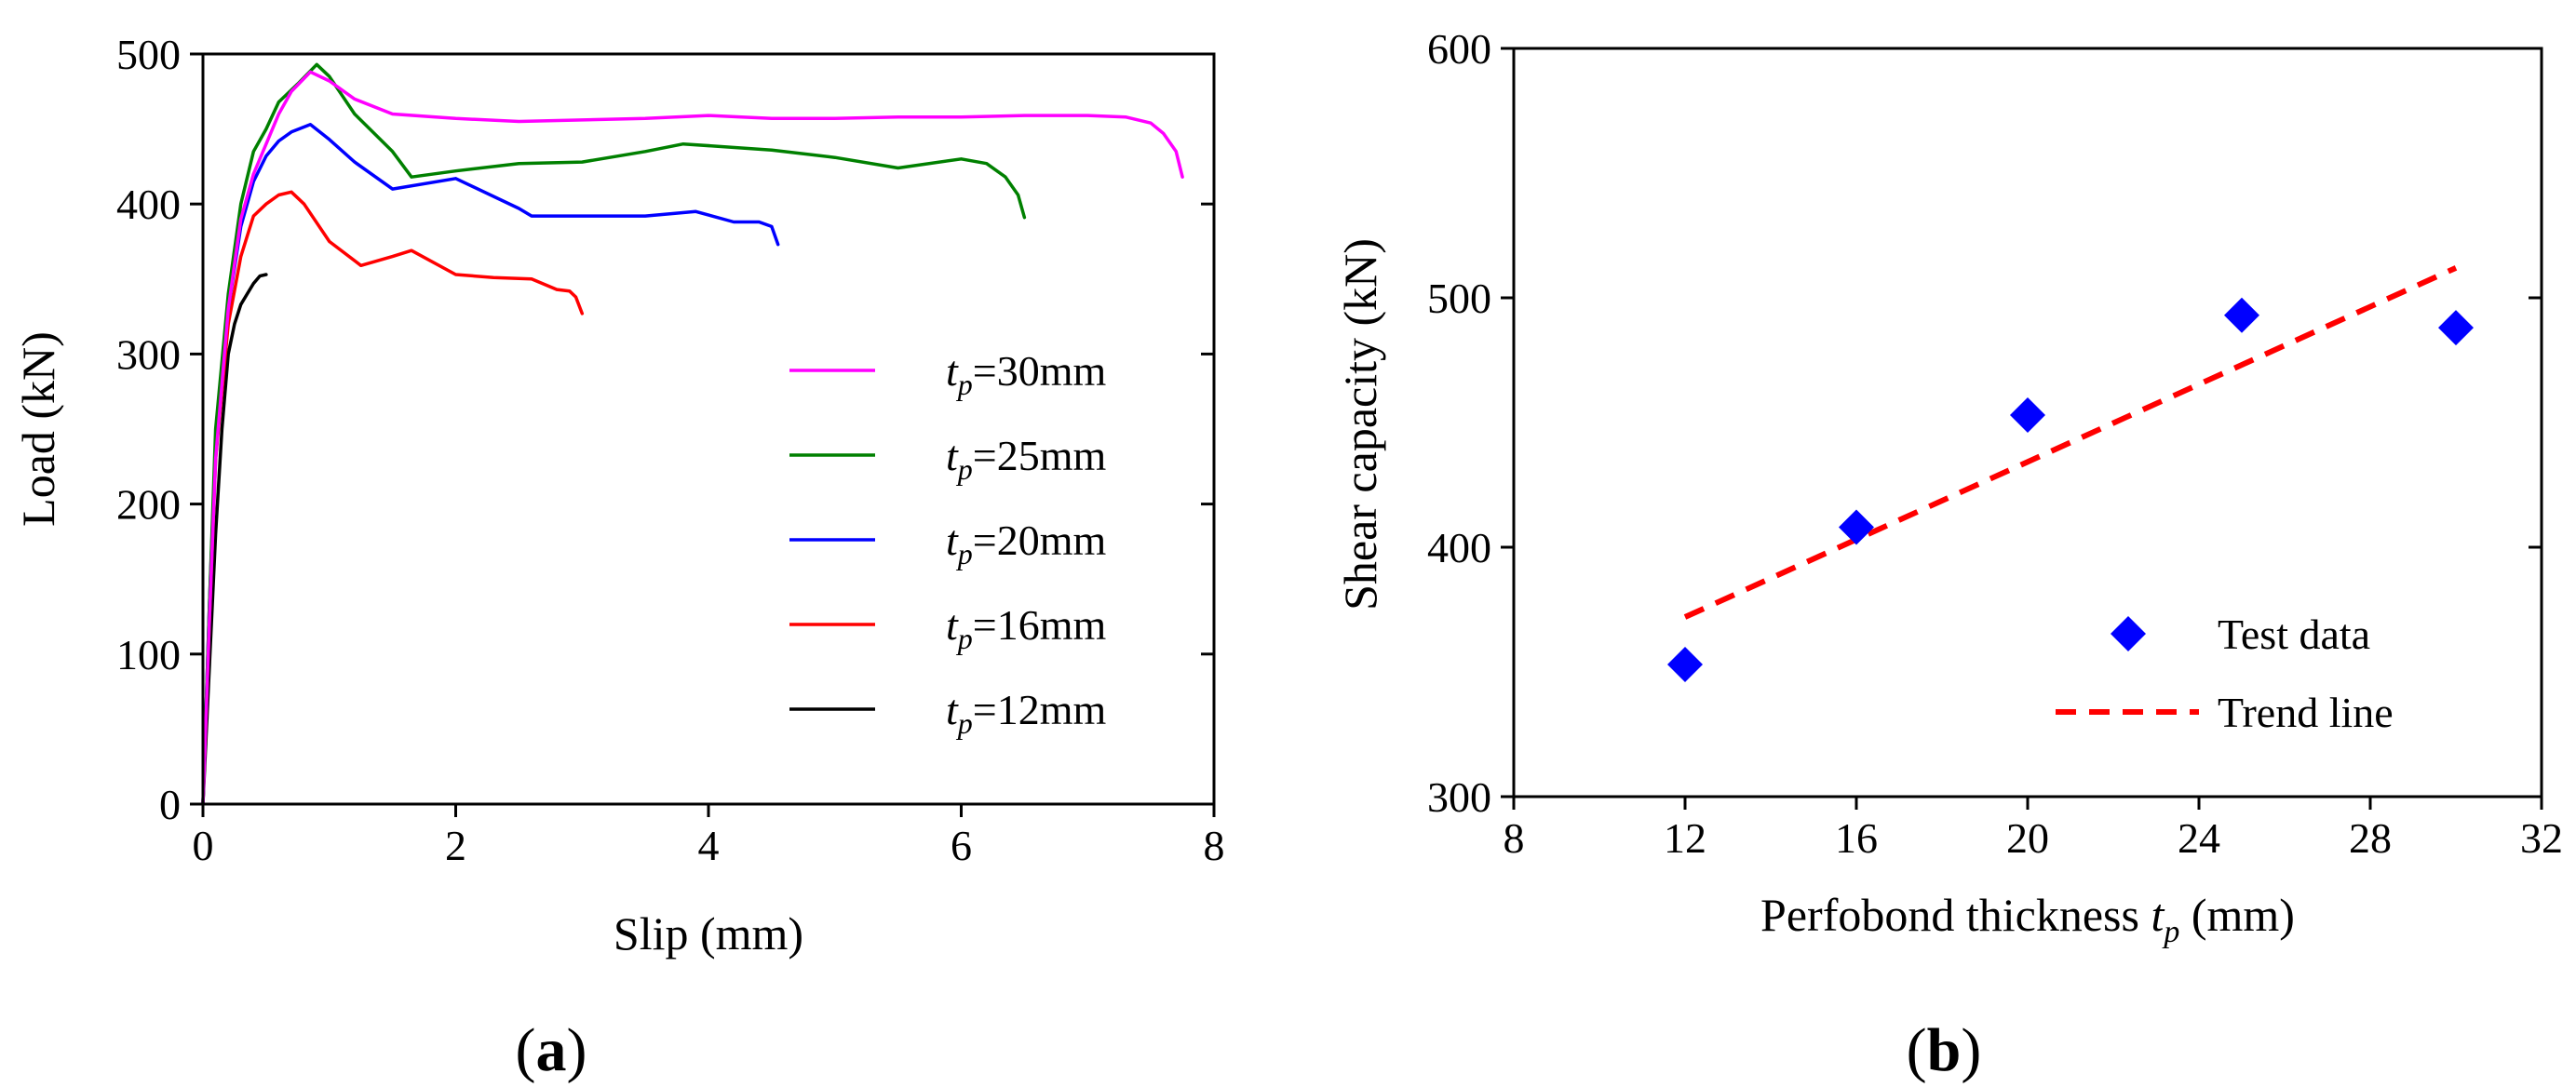 Image resolution: width=2576 pixels, height=1087 pixels. I want to click on chart-b-x-axis-label: Perfobond thickness tp (mm), so click(2027, 919).